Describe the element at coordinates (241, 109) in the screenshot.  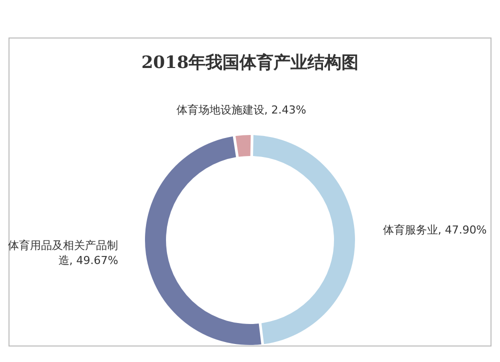
I see `slice-label: 体育场地设施建设, 2.43%` at that location.